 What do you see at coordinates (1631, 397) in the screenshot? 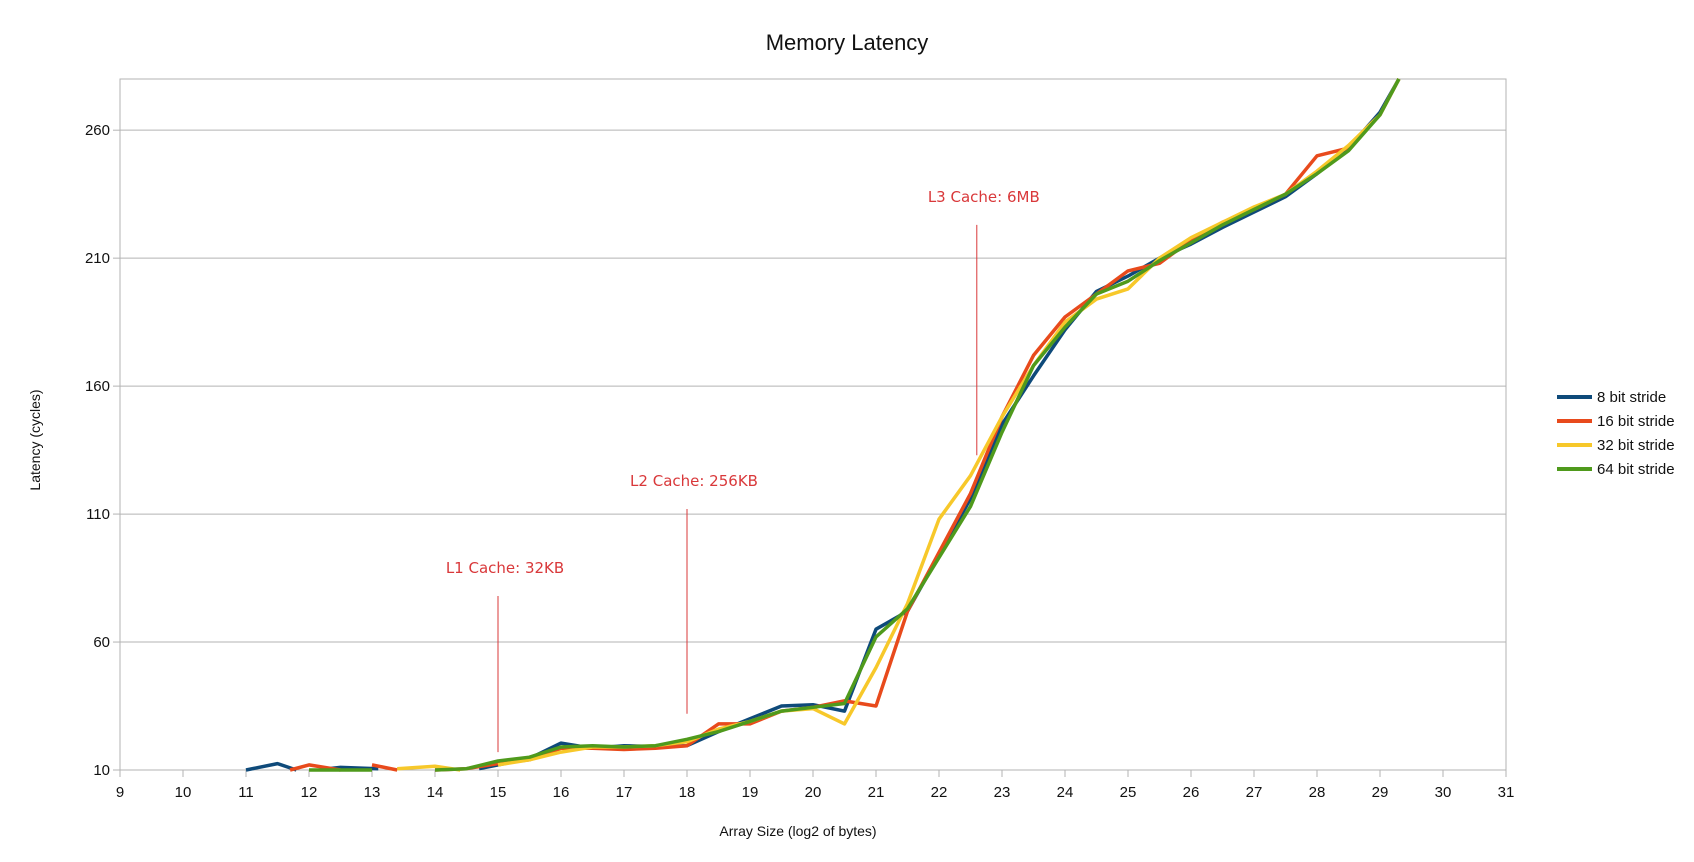
I see `legend-label: 8 bit stride` at bounding box center [1631, 397].